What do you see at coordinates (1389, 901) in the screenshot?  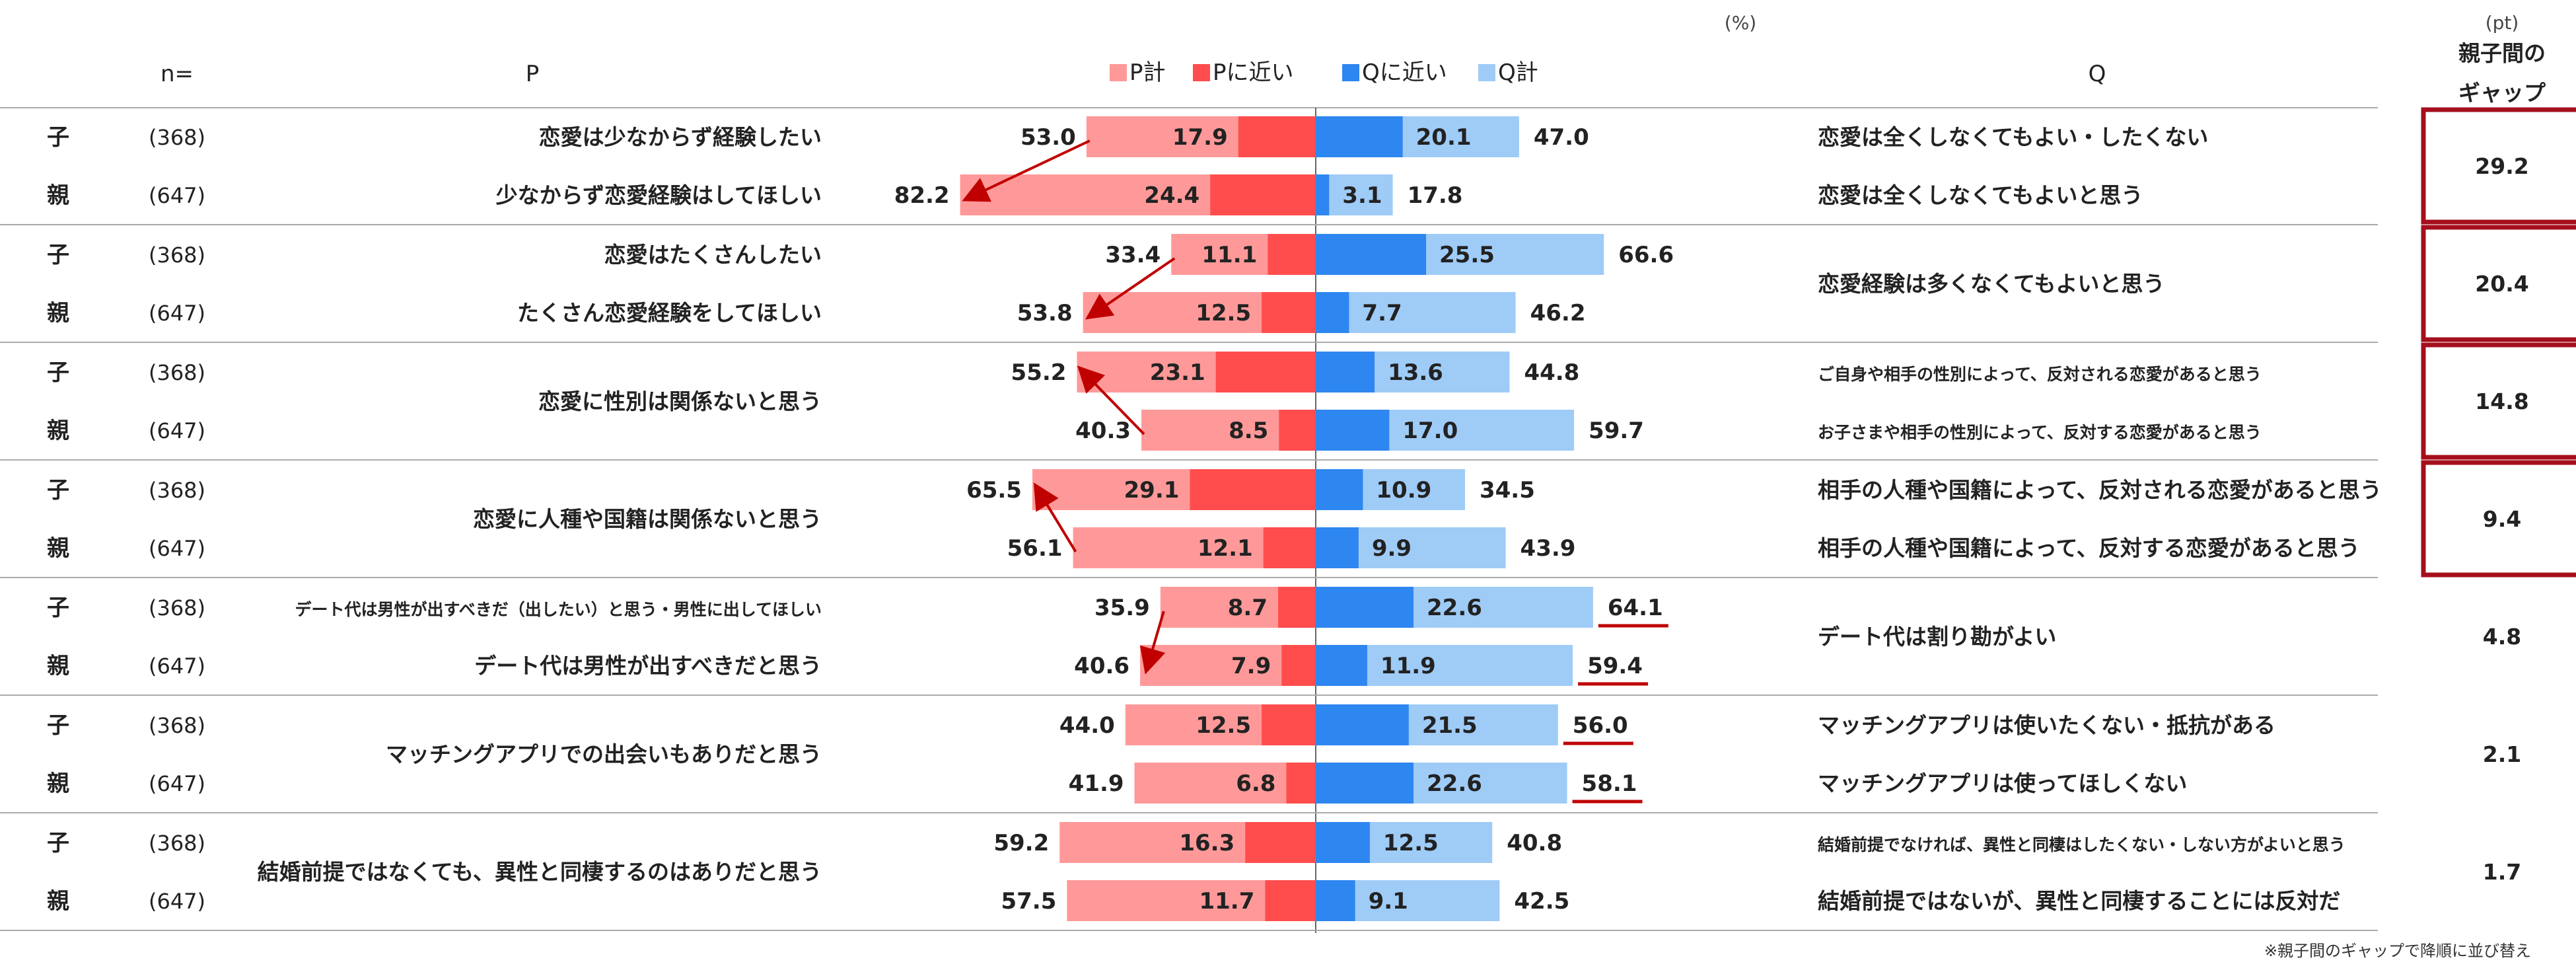 I see `label-q-near: 9.1` at bounding box center [1389, 901].